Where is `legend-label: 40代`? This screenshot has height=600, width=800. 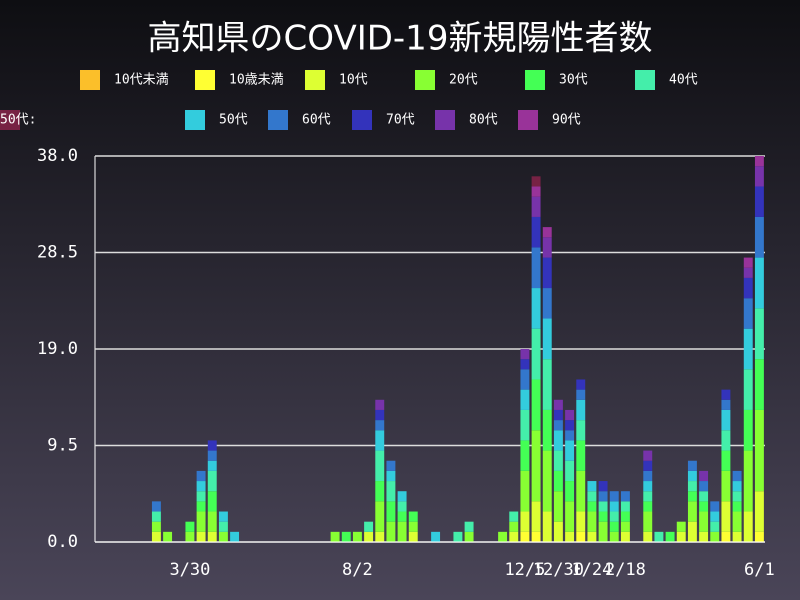 legend-label: 40代 is located at coordinates (683, 80).